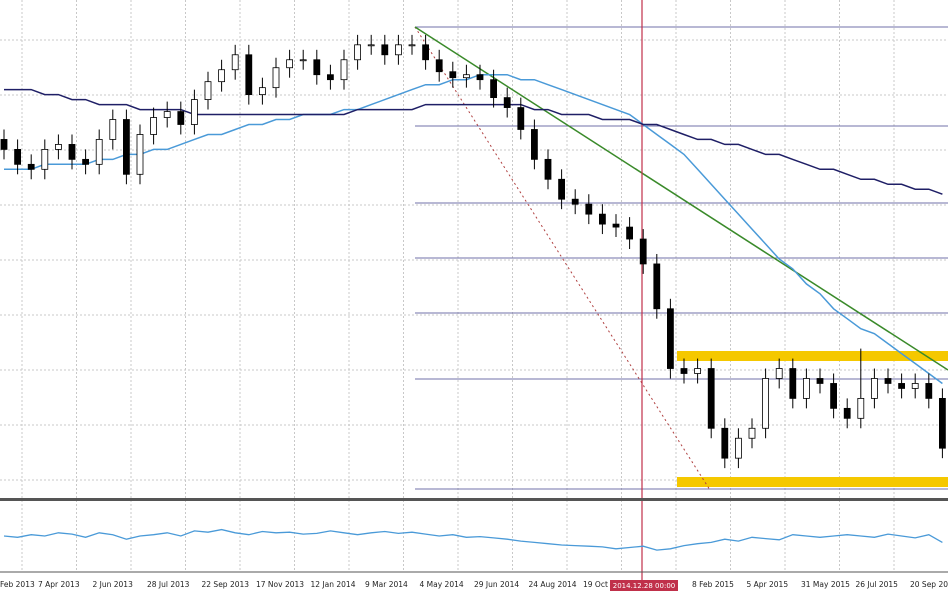 This screenshot has height=593, width=948. Describe the element at coordinates (496, 584) in the screenshot. I see `x-tick-label: 29 Jun 2014` at that location.